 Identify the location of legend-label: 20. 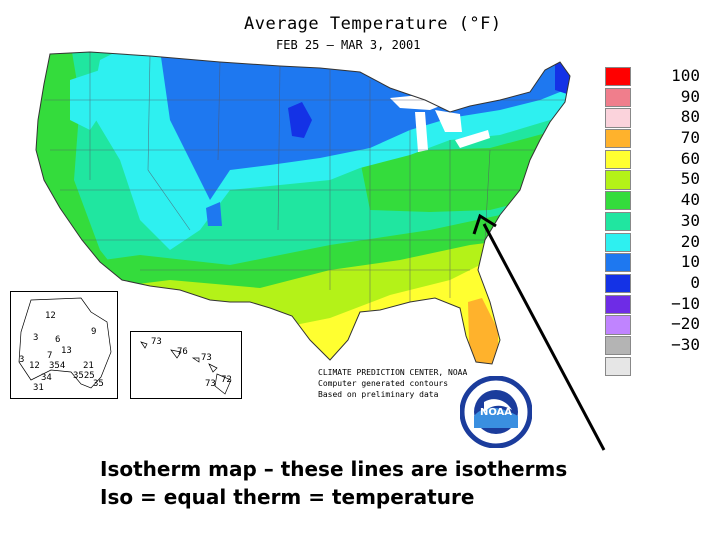
(690, 241).